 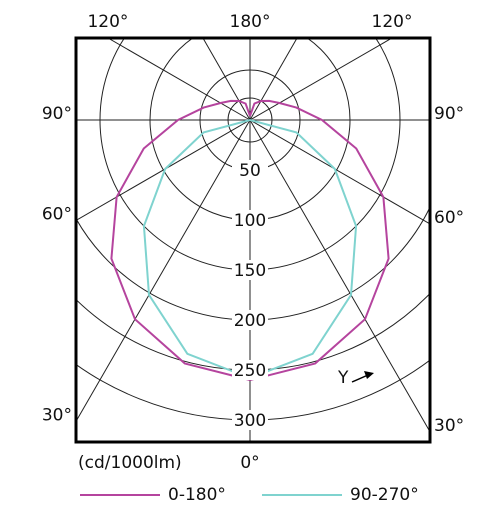 I want to click on legend: 0-180° 90-270°, so click(x=249, y=495).